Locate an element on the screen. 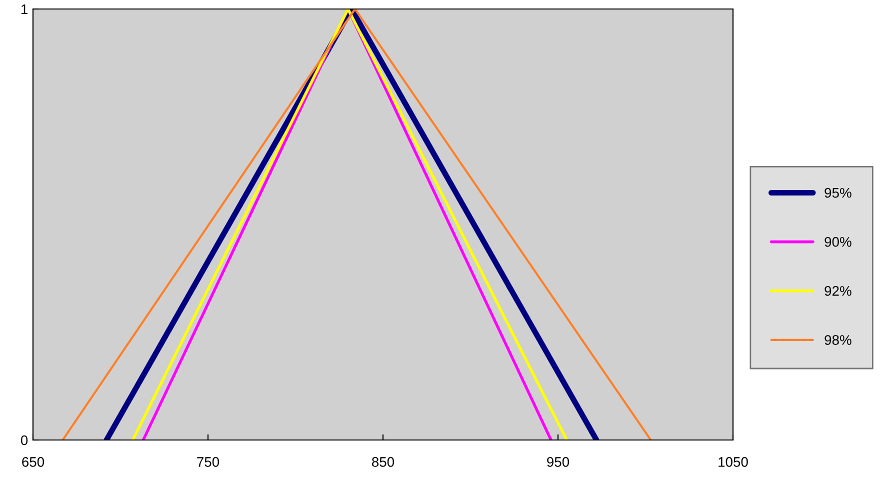  y-tick-label: 0 is located at coordinates (24, 440).